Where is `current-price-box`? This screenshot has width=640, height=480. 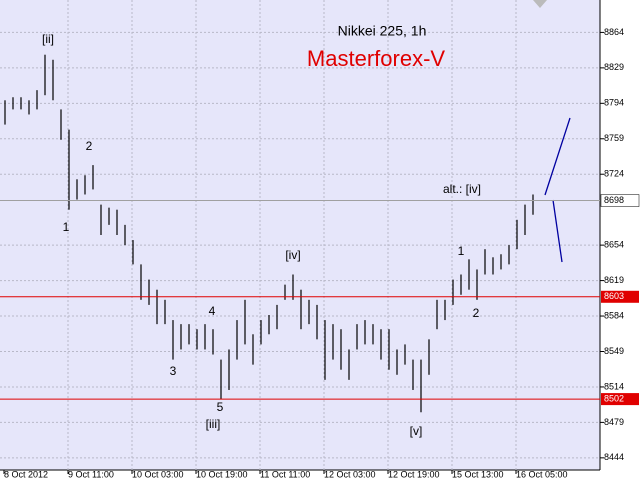 current-price-box is located at coordinates (620, 200).